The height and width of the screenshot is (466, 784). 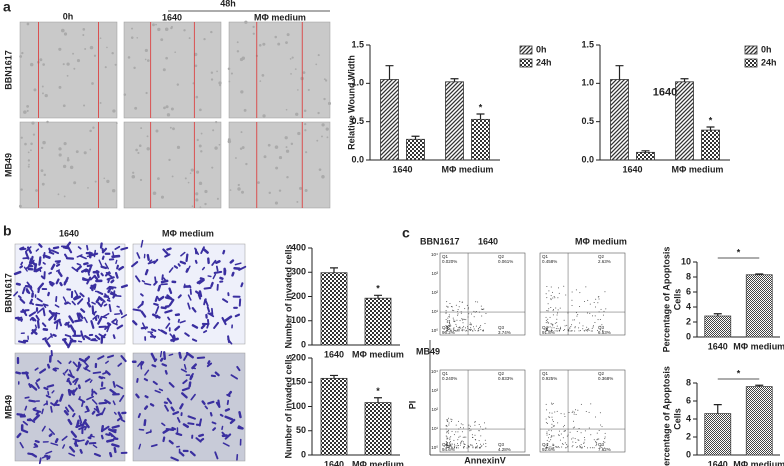 I want to click on y-axis-label: Cells, so click(x=677, y=419).